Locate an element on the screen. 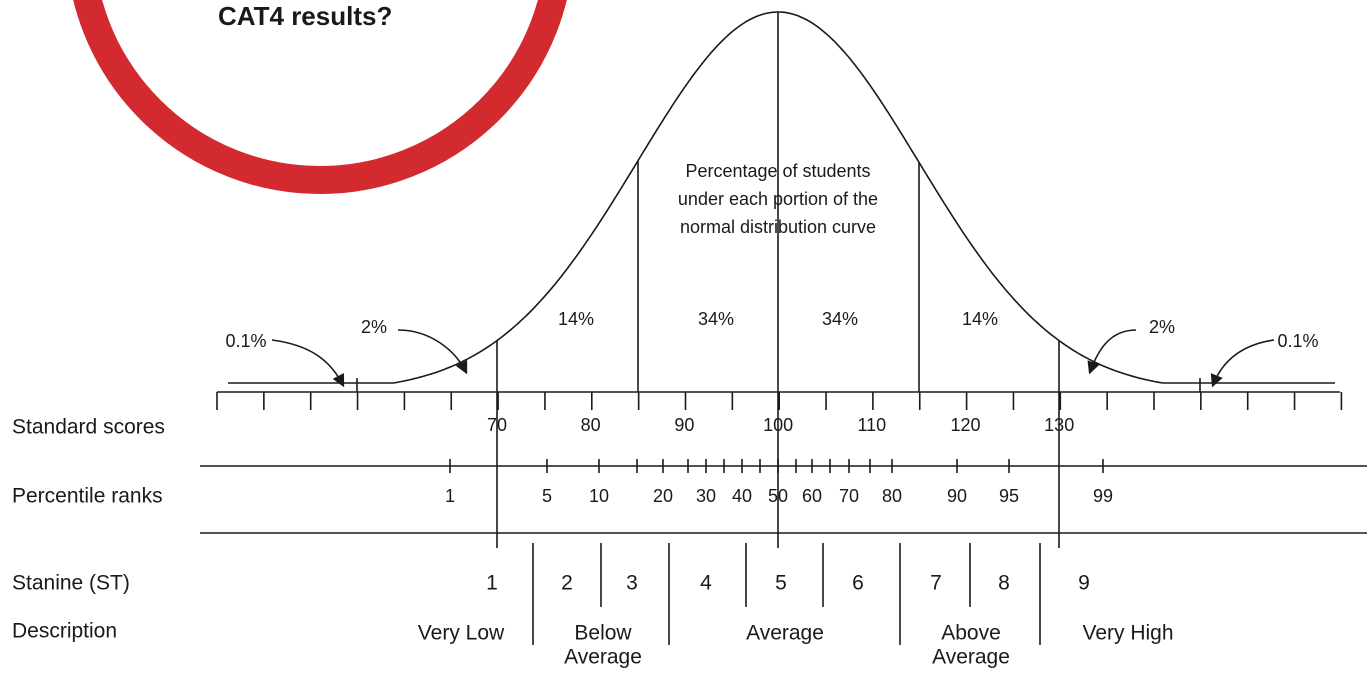 The width and height of the screenshot is (1367, 673). title: CAT4 results? is located at coordinates (305, 16).